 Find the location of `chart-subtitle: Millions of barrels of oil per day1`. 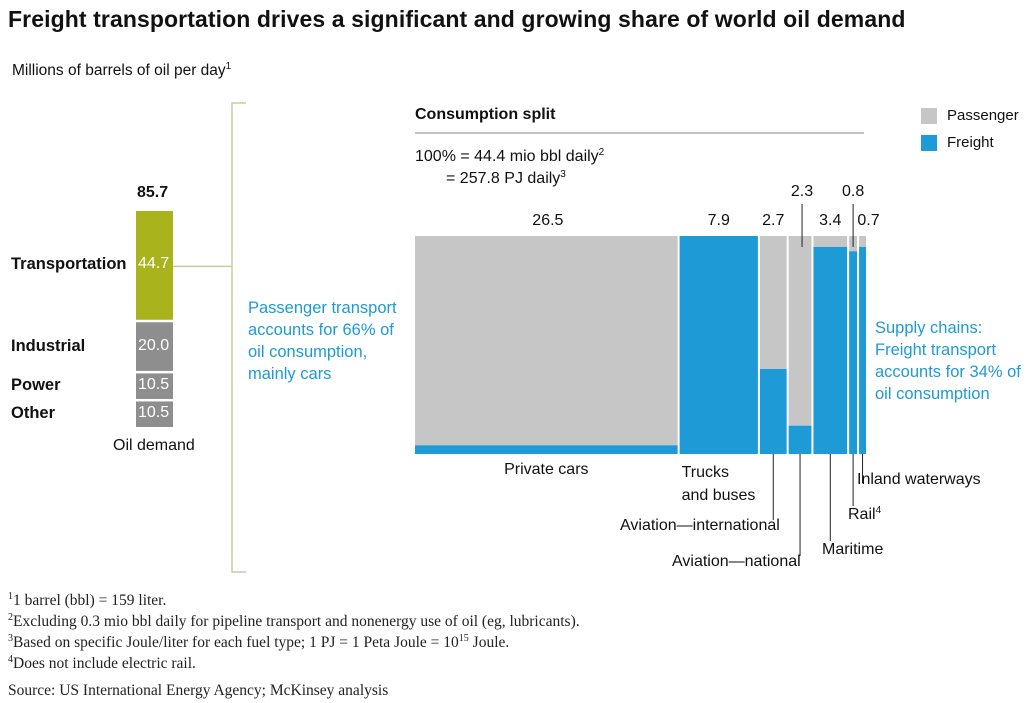

chart-subtitle: Millions of barrels of oil per day1 is located at coordinates (121, 71).